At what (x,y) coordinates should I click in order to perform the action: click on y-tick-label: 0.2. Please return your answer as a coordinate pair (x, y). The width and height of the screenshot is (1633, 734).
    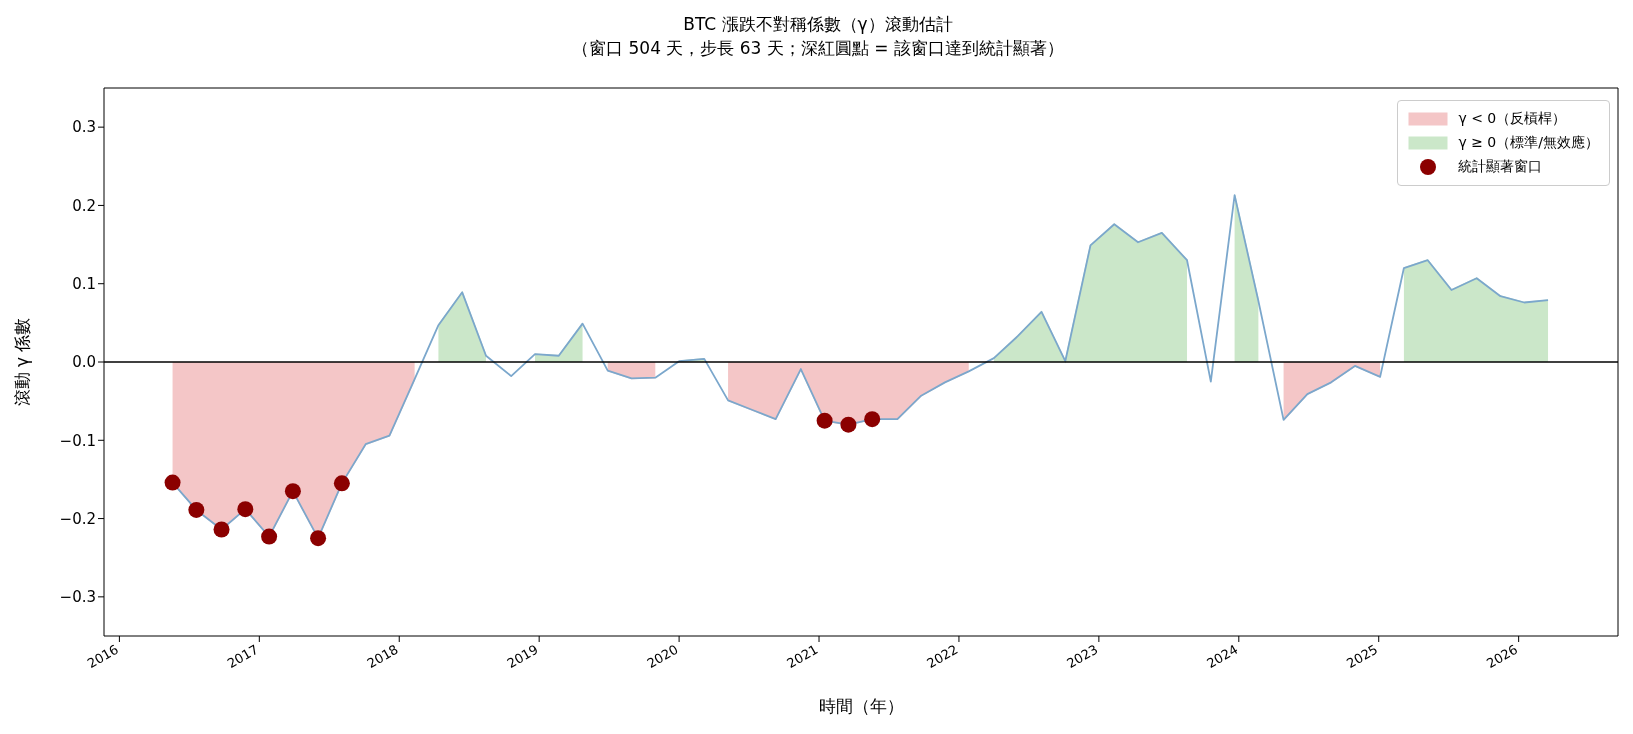
    Looking at the image, I should click on (84, 205).